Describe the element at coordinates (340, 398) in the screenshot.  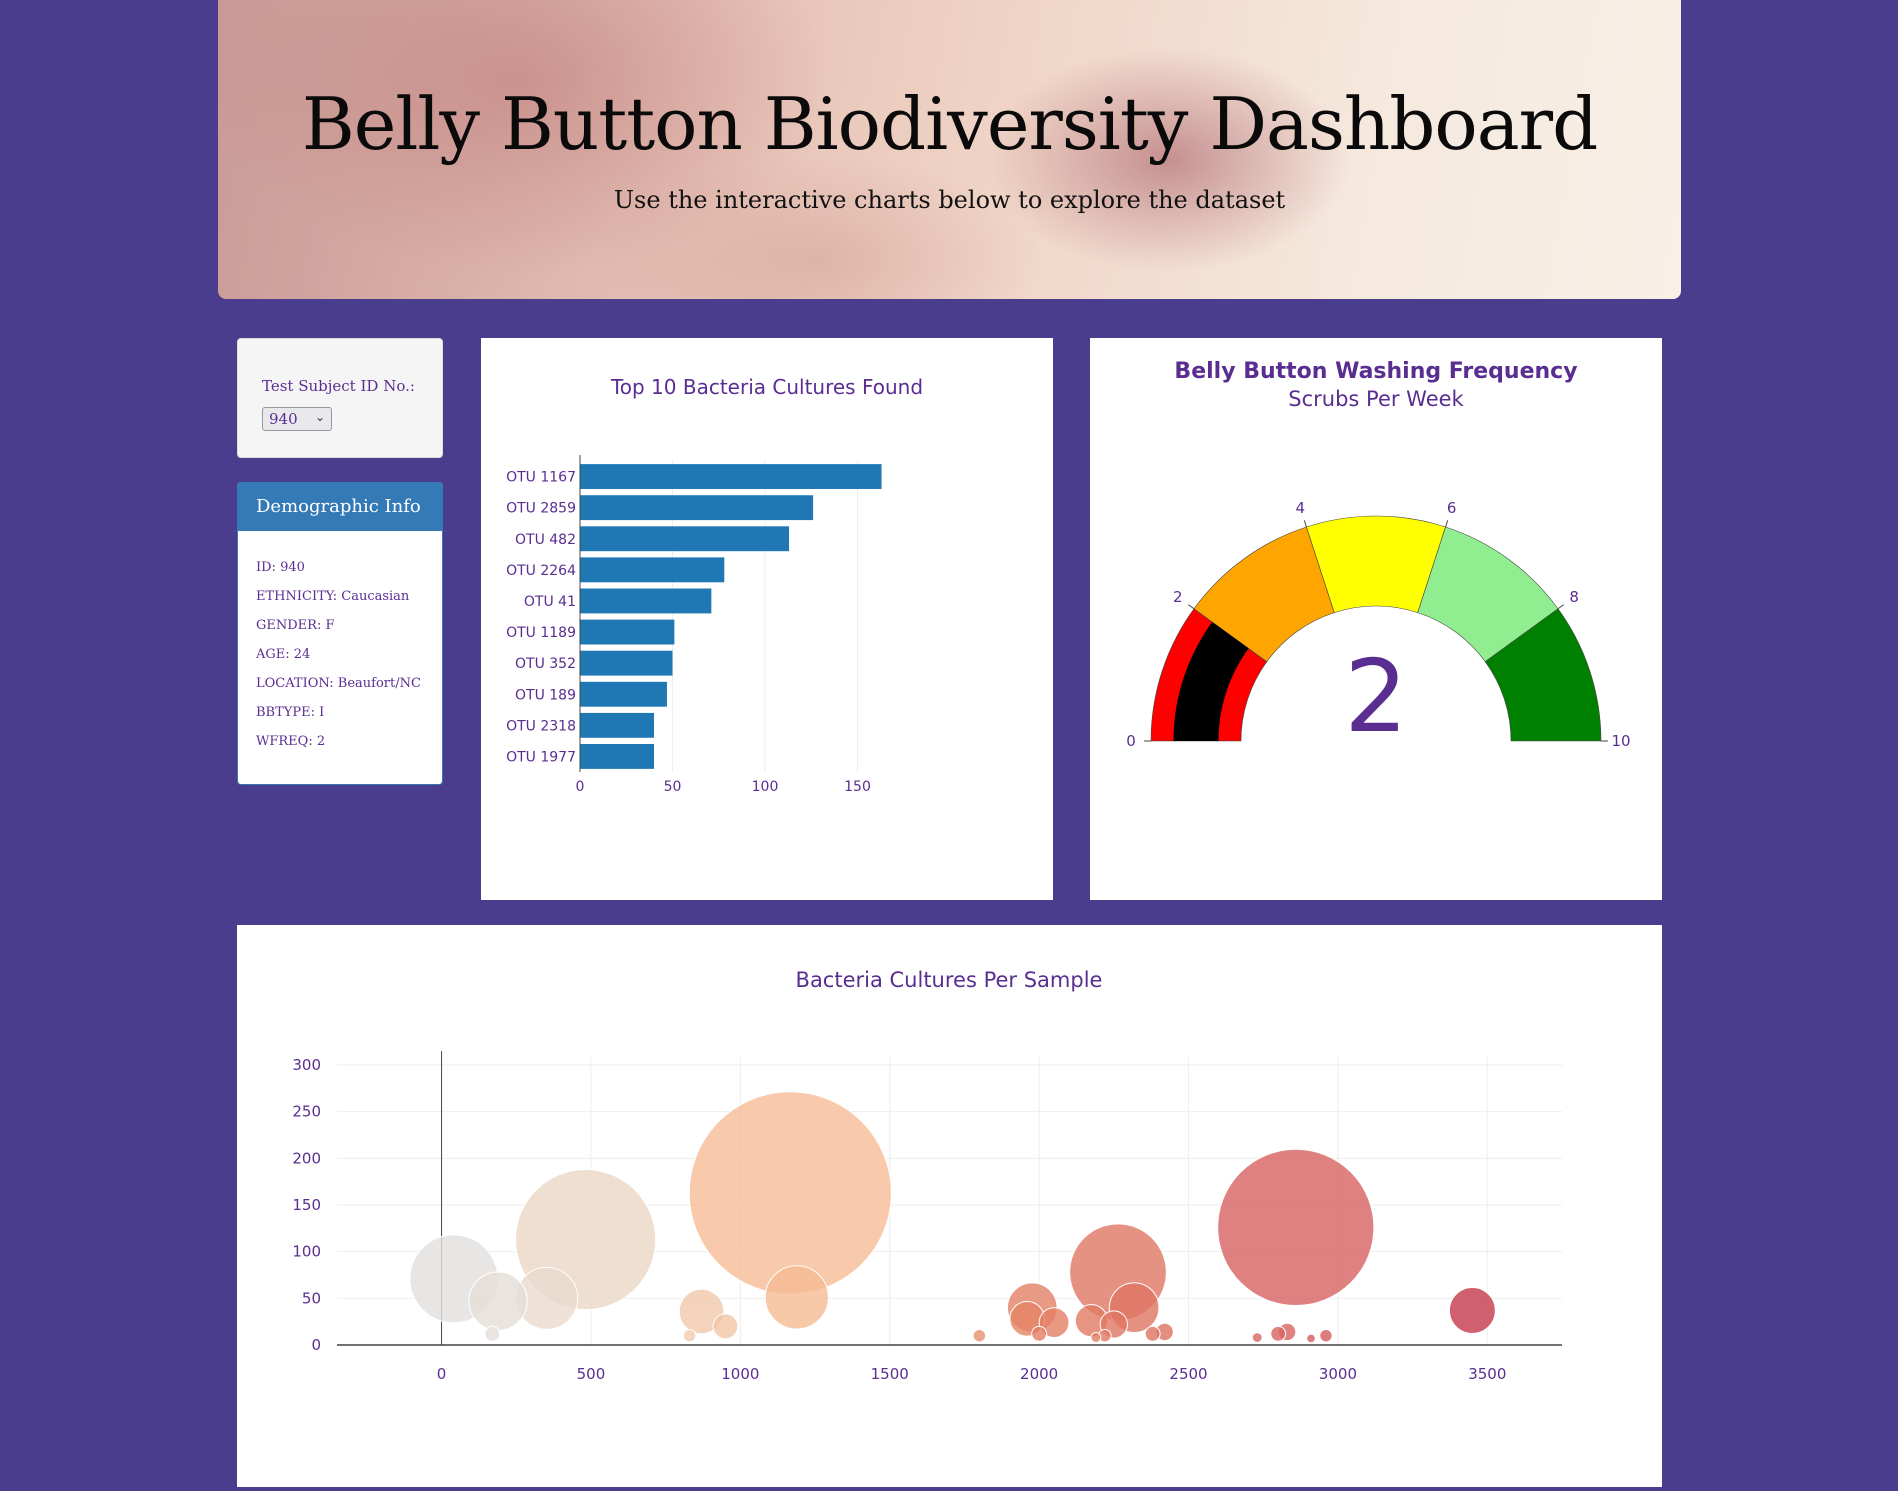
I see `subject-select-panel: Test Subject ID No.: 940 ⌄` at that location.